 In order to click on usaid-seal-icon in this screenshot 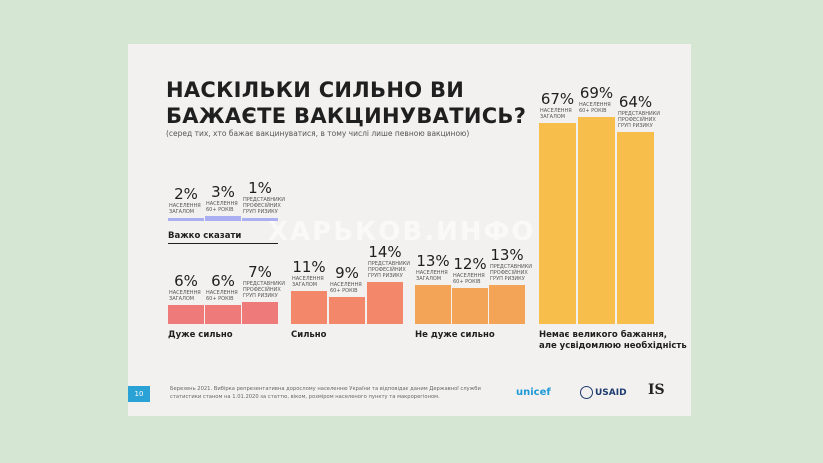, I will do `click(586, 392)`.